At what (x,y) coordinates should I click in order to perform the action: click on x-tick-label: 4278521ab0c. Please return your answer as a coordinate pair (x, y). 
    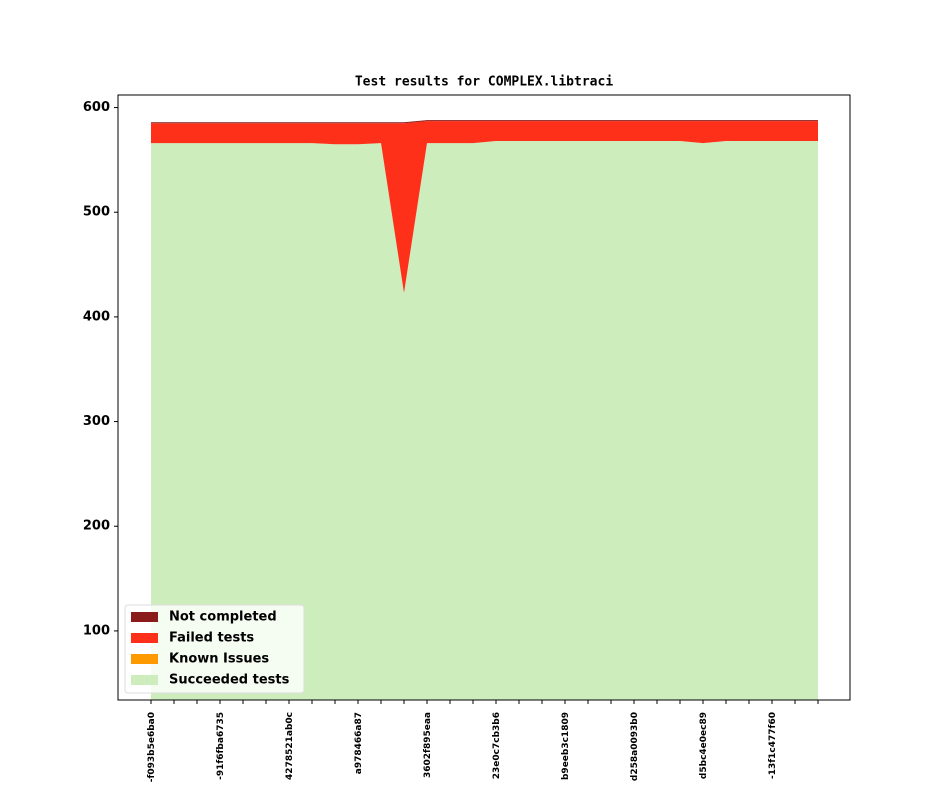
    Looking at the image, I should click on (290, 746).